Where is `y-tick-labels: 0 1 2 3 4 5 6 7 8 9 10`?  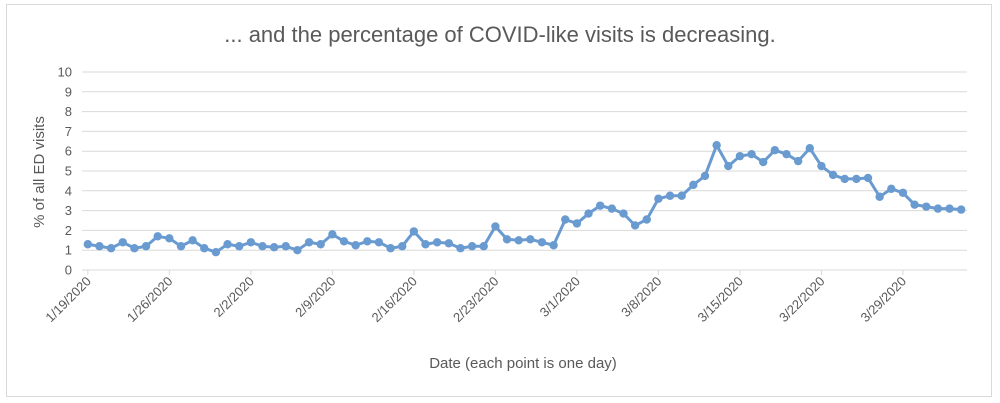
y-tick-labels: 0 1 2 3 4 5 6 7 8 9 10 is located at coordinates (65, 171).